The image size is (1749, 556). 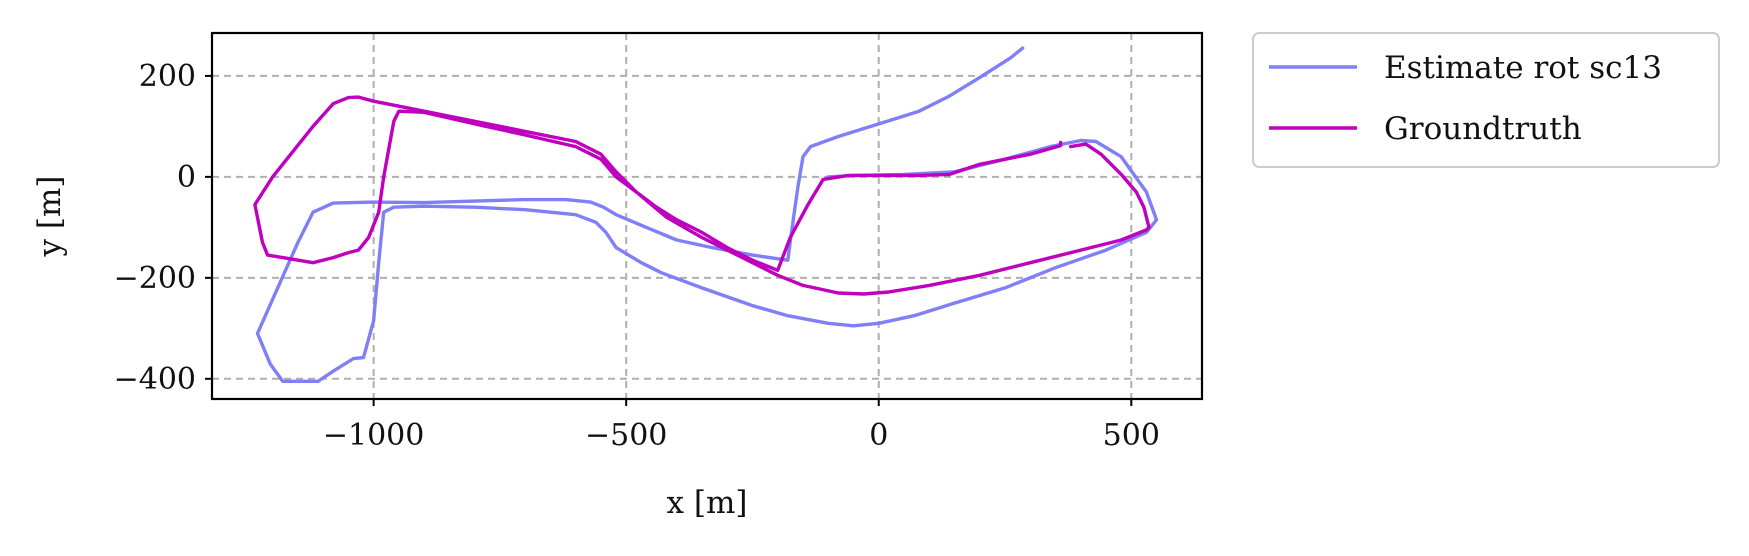 I want to click on y-tick-label: −200, so click(x=155, y=278).